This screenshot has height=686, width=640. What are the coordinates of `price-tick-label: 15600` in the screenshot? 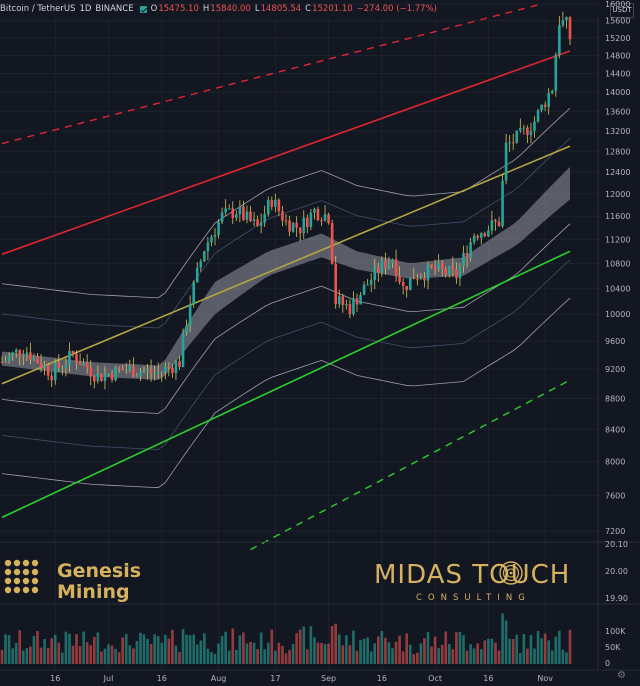 It's located at (617, 21).